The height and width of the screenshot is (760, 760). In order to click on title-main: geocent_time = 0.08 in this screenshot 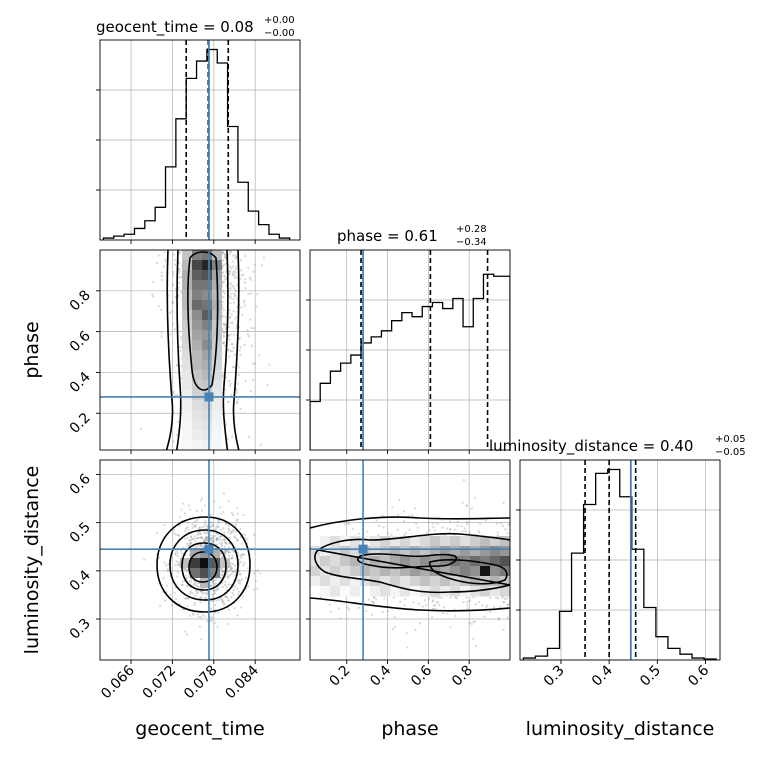, I will do `click(175, 27)`.